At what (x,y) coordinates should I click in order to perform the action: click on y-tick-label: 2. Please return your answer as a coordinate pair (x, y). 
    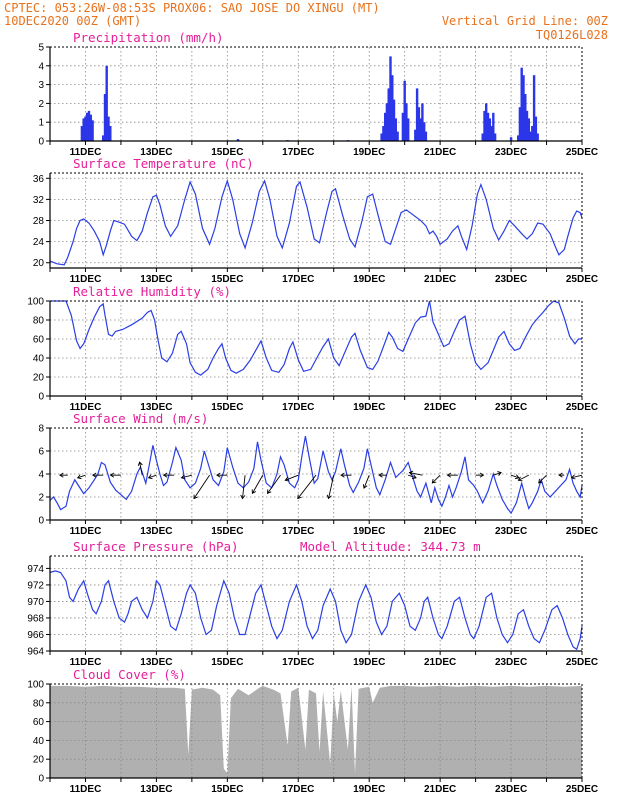
    Looking at the image, I should click on (41, 498).